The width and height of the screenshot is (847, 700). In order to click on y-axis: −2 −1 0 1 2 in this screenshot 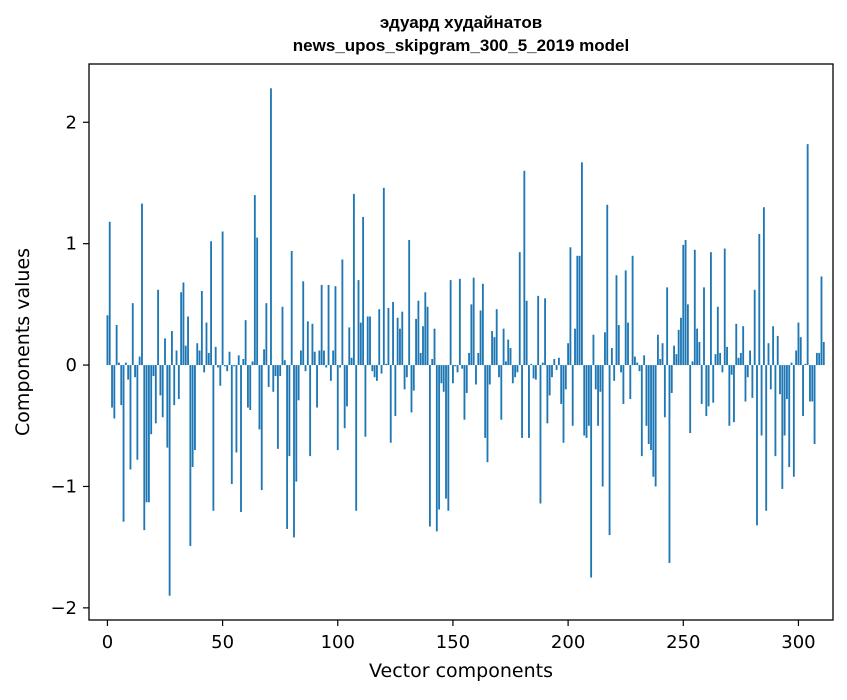, I will do `click(69, 365)`.